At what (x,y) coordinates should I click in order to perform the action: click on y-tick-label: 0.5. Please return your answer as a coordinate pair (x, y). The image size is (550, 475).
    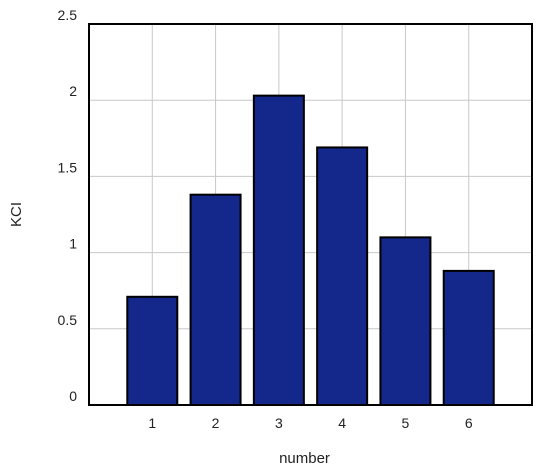
    Looking at the image, I should click on (68, 320).